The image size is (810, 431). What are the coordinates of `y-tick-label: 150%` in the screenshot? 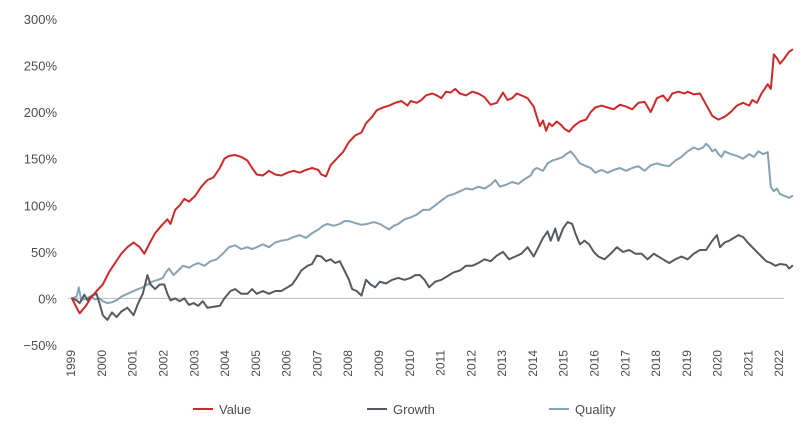 It's located at (41, 159).